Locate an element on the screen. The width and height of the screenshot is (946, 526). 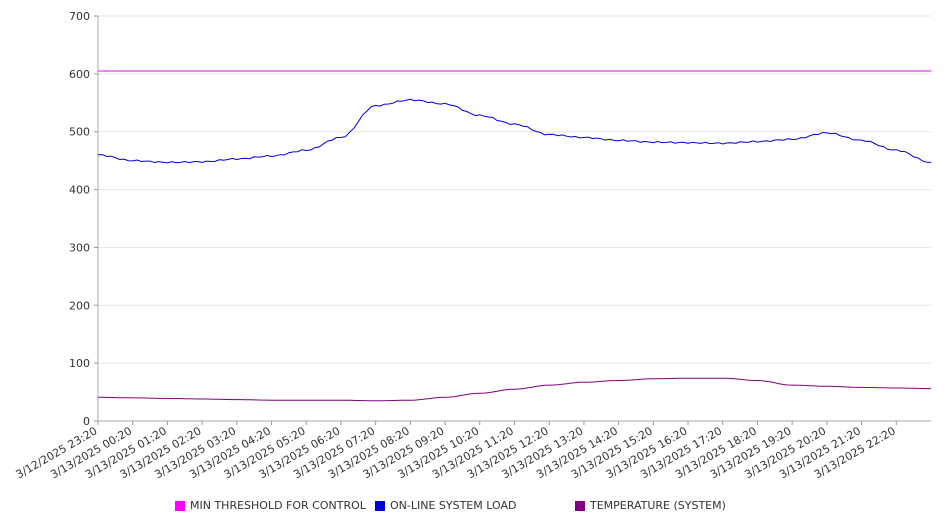
y-tick-label: 600 is located at coordinates (79, 74).